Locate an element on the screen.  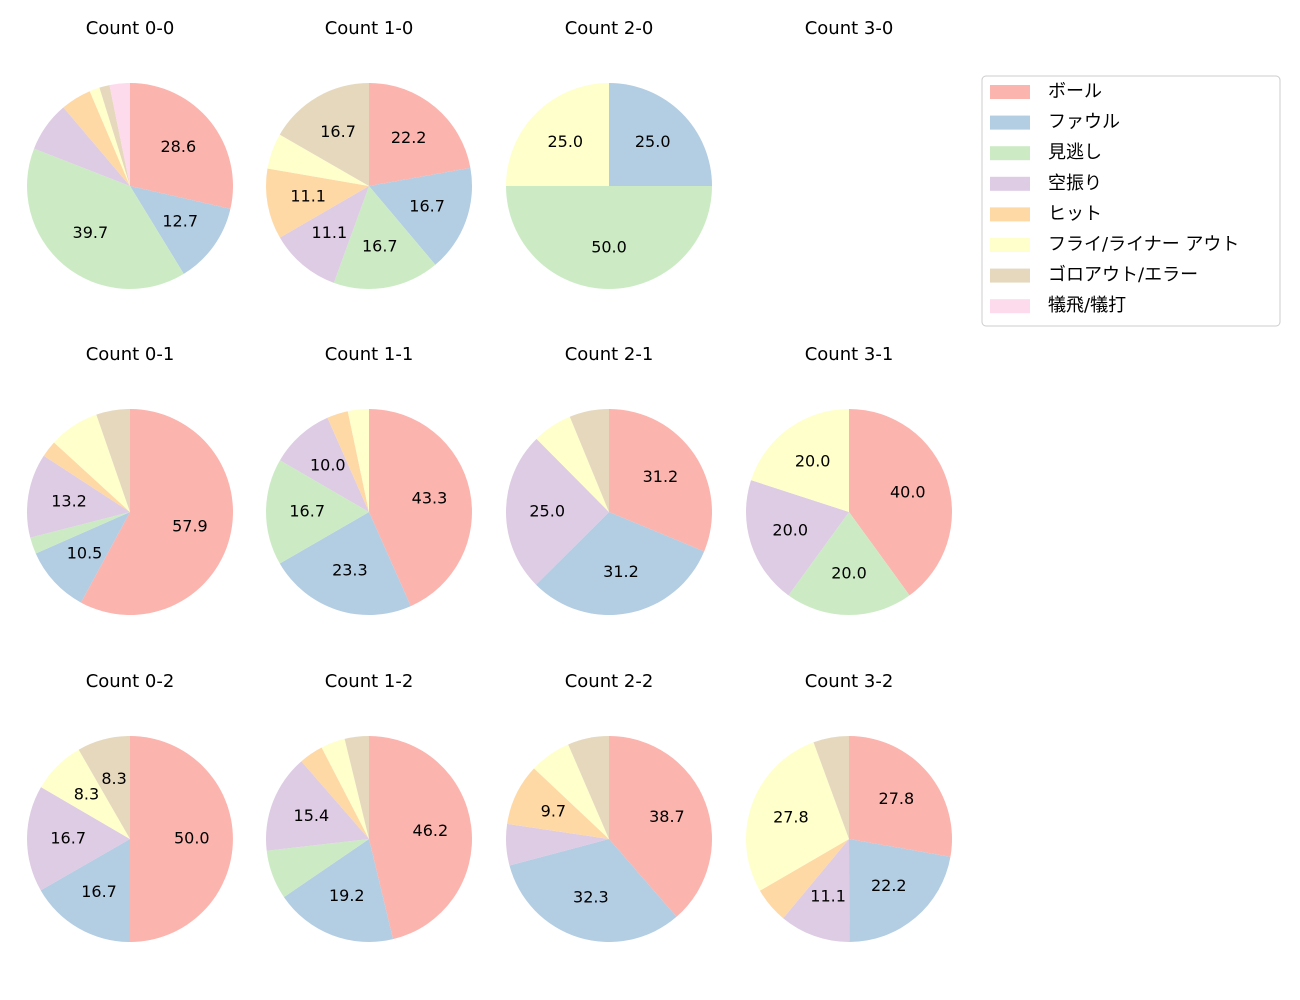
value-label: 23.3 is located at coordinates (350, 569).